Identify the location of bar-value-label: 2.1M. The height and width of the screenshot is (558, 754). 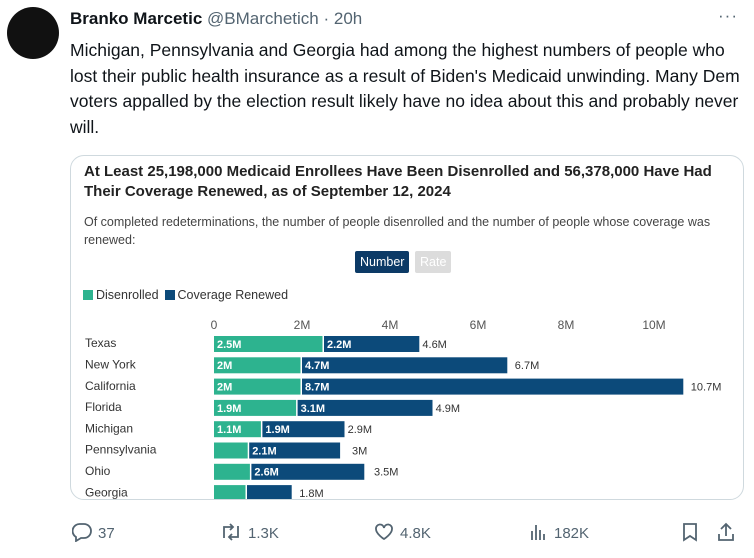
(264, 451).